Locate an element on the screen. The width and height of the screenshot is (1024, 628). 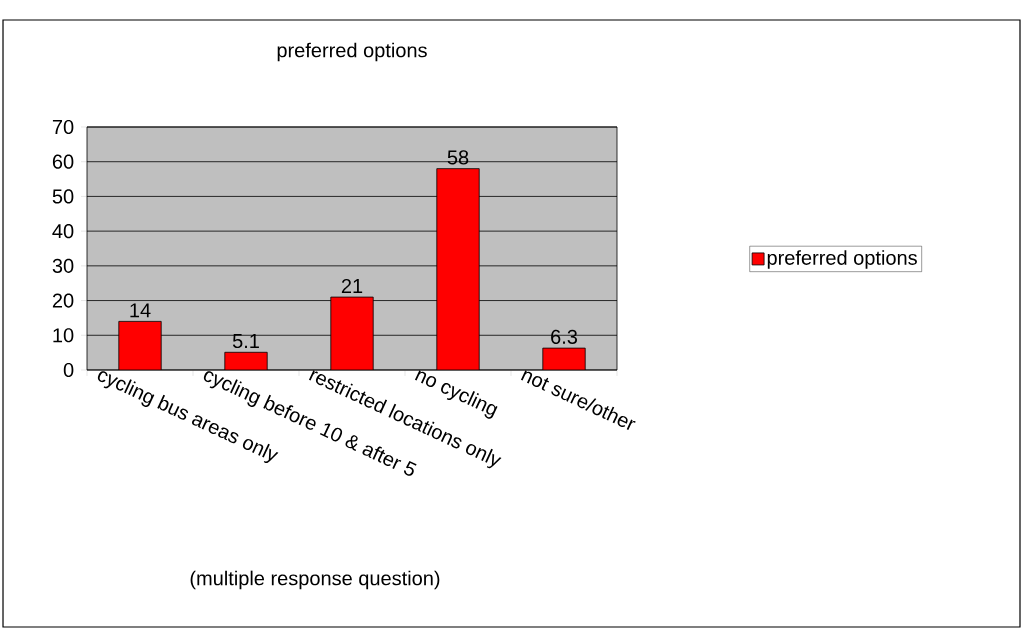
data-label: 5.1 is located at coordinates (245, 341).